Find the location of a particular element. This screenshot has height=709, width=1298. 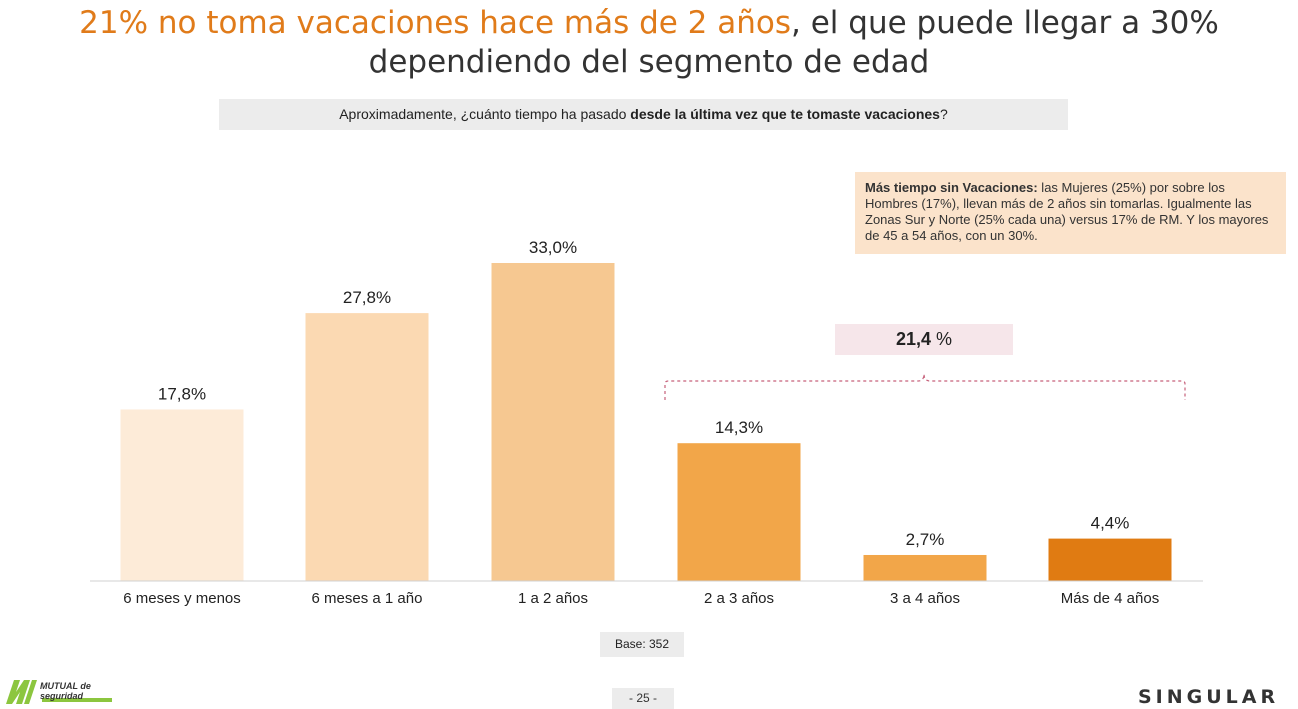

question-suffix: ? is located at coordinates (943, 114).